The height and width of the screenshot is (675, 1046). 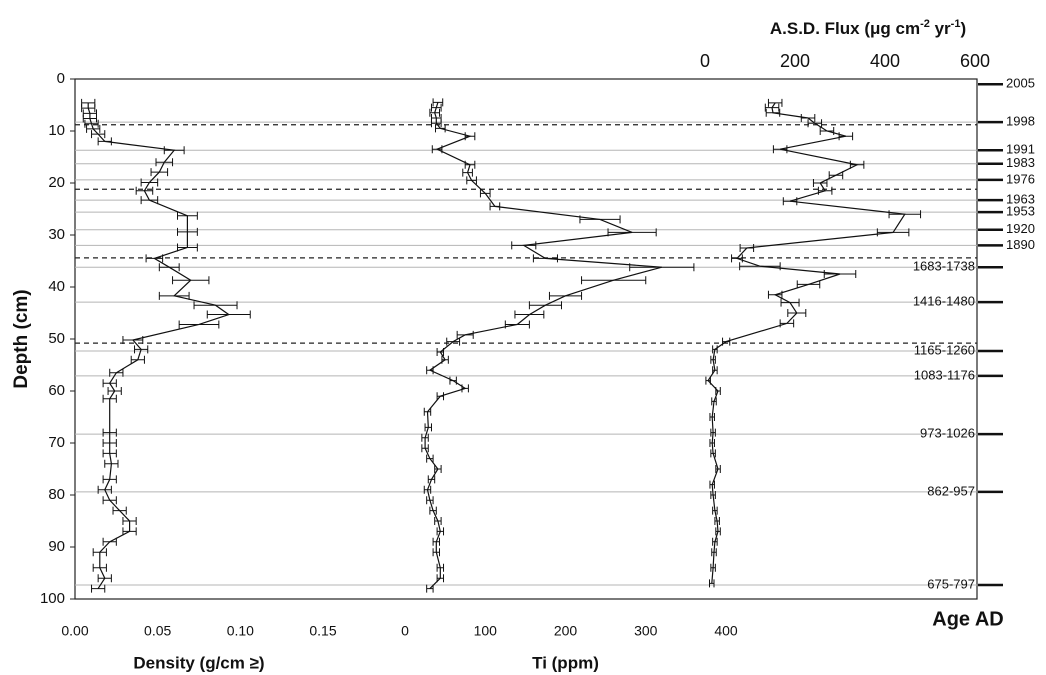 I want to click on age-label: 1963, so click(x=1020, y=199).